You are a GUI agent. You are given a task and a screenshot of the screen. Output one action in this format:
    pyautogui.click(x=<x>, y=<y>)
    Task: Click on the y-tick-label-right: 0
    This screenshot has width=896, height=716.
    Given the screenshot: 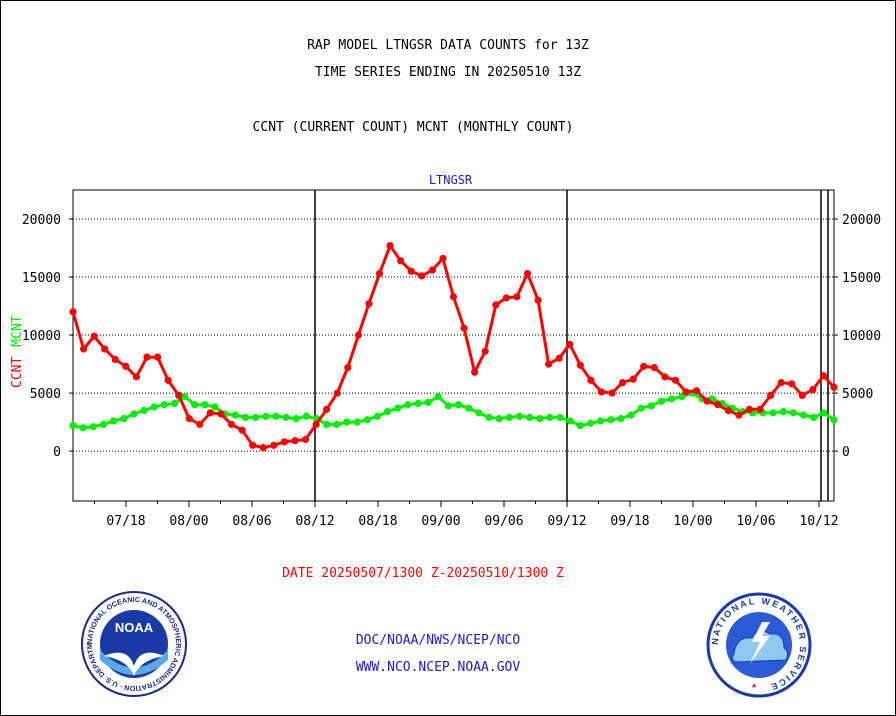 What is the action you would take?
    pyautogui.click(x=846, y=452)
    